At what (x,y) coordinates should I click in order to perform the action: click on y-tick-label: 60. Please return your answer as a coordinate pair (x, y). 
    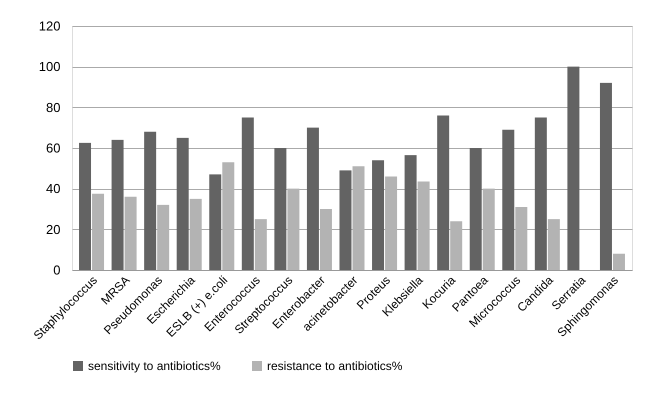
    Looking at the image, I should click on (53, 148).